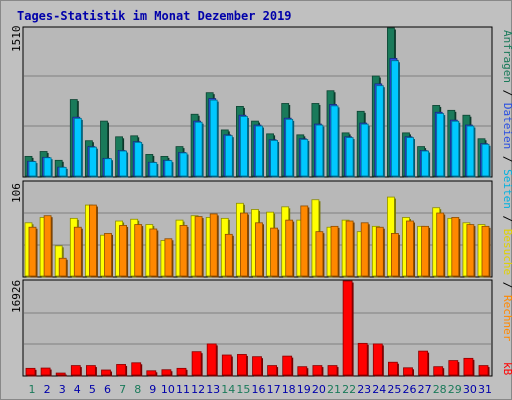  Describe the element at coordinates (198, 389) in the screenshot. I see `x-tick-label: 12` at that location.